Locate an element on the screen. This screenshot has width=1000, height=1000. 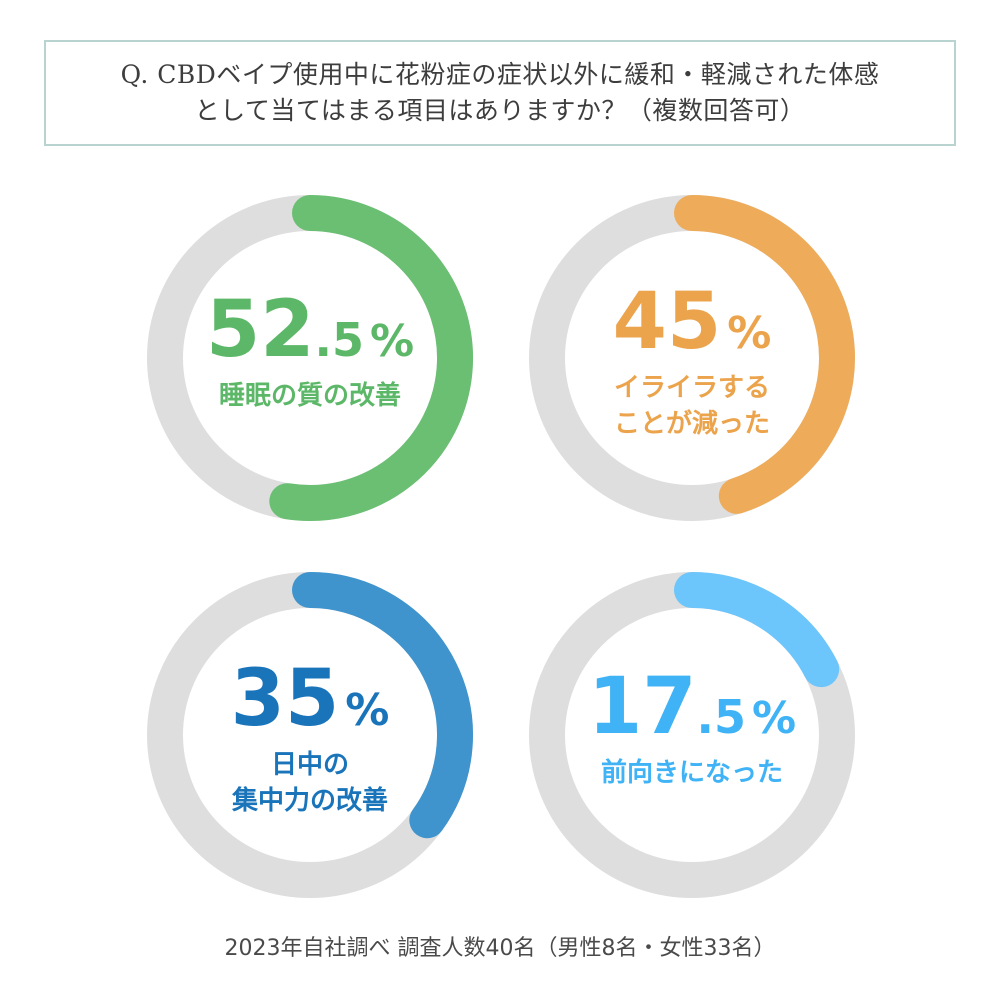
question-line-1: Q. CBDベイプ使用中に花粉症の症状以外に緩和・軽減された体感 is located at coordinates (500, 74).